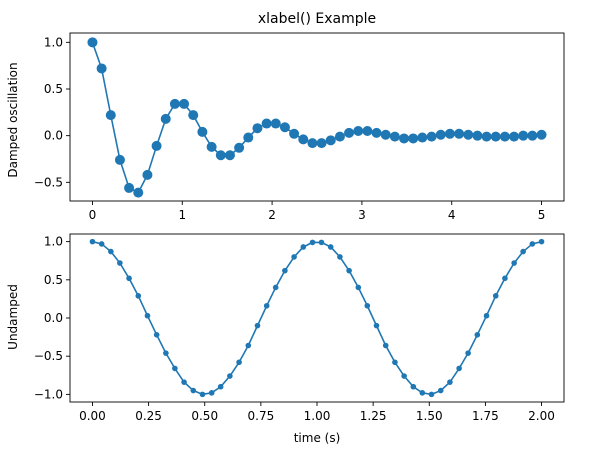  Describe the element at coordinates (204, 416) in the screenshot. I see `x-tick-label: 0.50` at that location.